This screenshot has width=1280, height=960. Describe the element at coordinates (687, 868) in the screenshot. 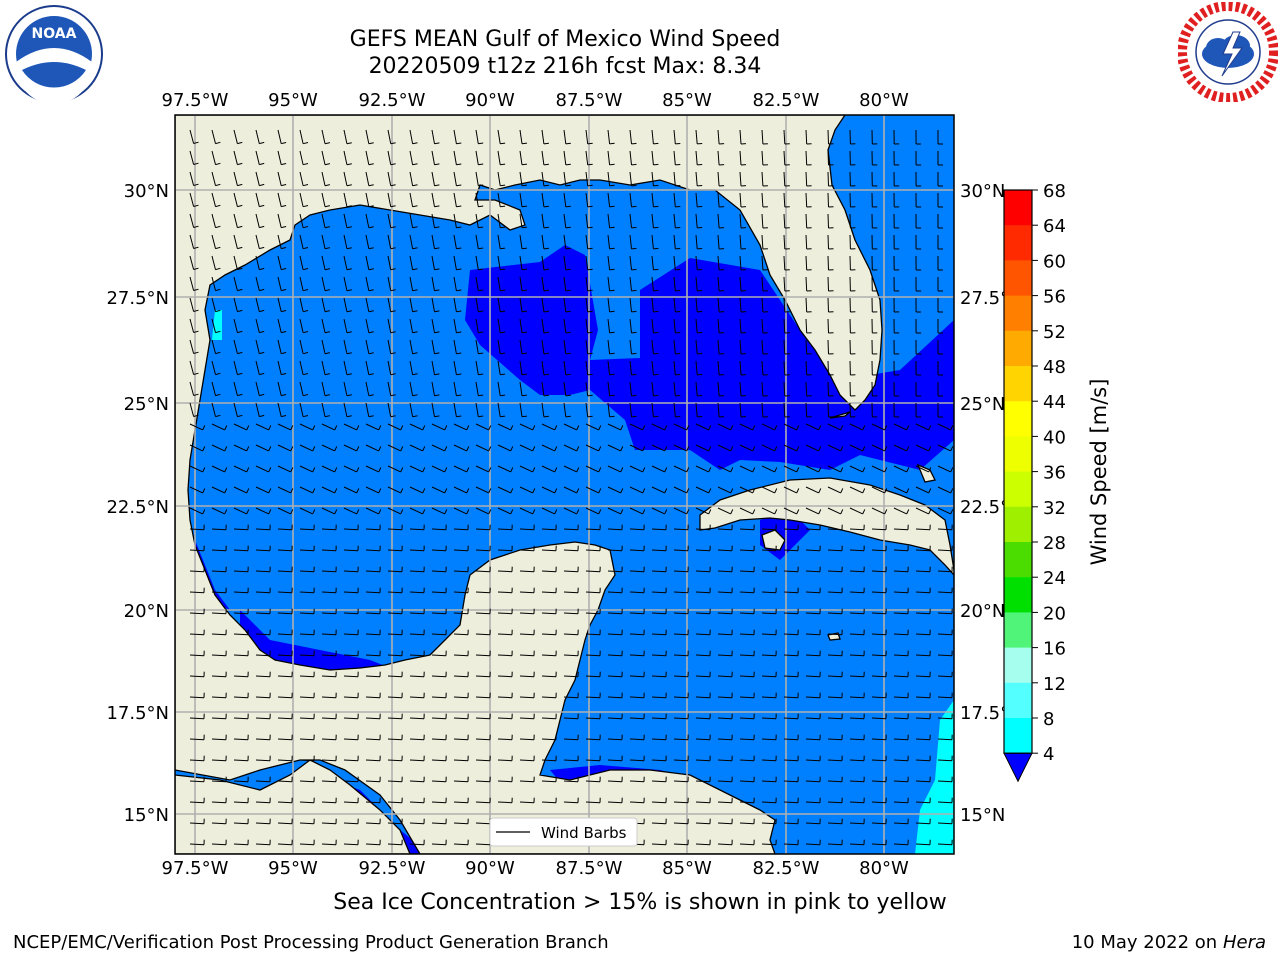

I see `lon-label: 85°W` at that location.